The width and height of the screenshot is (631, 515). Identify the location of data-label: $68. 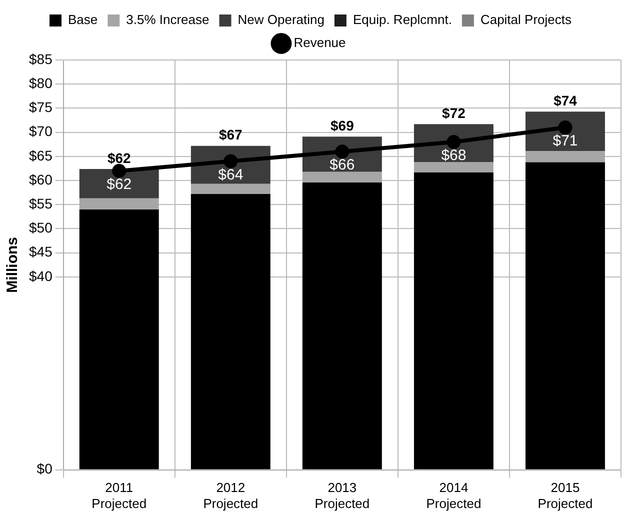
(453, 155).